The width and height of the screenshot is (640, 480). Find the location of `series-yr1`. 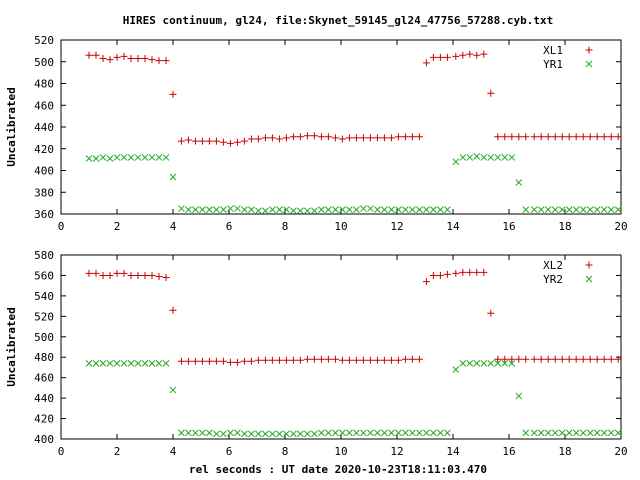

series-yr1 is located at coordinates (353, 184).